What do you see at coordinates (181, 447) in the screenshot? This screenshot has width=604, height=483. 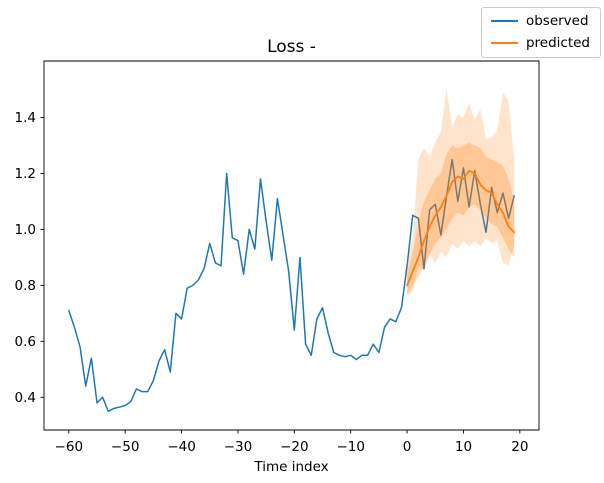 I see `x-tick-label: −40` at bounding box center [181, 447].